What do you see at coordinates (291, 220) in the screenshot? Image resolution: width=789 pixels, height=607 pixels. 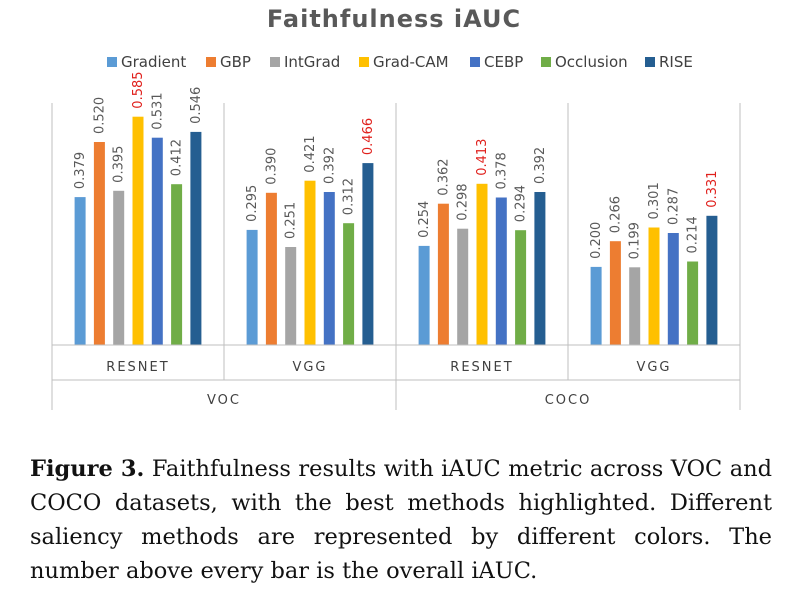 I see `bar-value-label: 0.251` at bounding box center [291, 220].